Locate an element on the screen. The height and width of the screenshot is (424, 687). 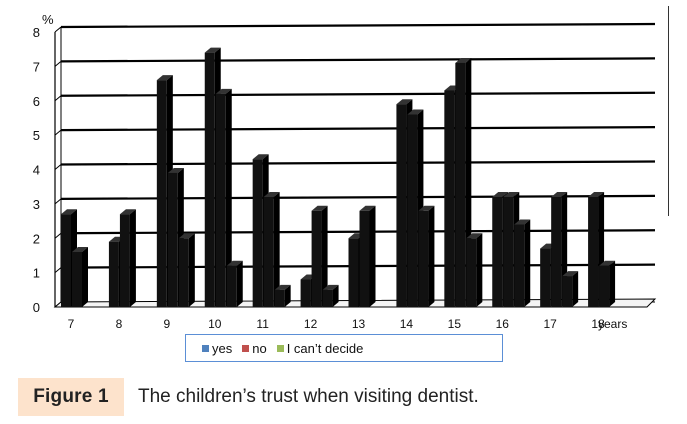
legend-item: yes is located at coordinates (217, 348).